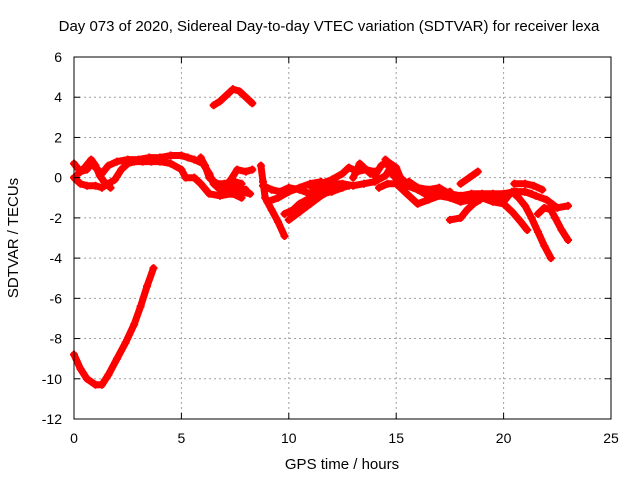 The width and height of the screenshot is (640, 480). Describe the element at coordinates (58, 97) in the screenshot. I see `y-tick-label: 4` at that location.